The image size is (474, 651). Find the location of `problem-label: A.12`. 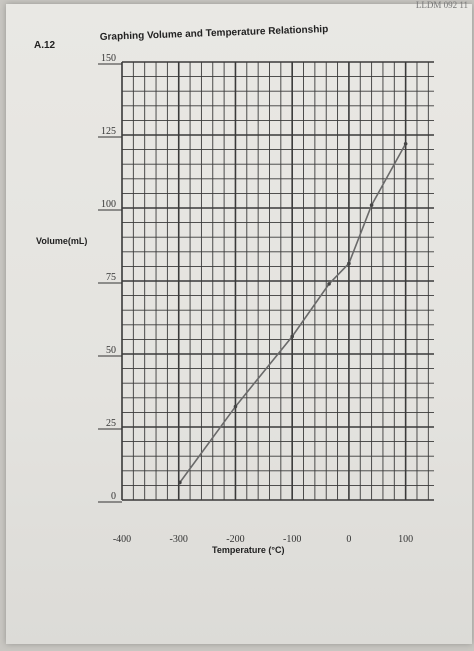

problem-label: A.12 is located at coordinates (45, 45).